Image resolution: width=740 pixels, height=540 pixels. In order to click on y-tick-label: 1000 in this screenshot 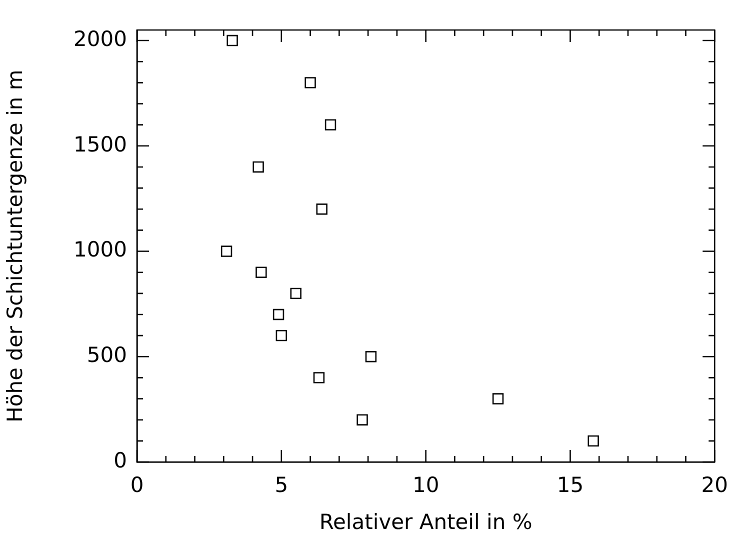, I will do `click(100, 250)`.